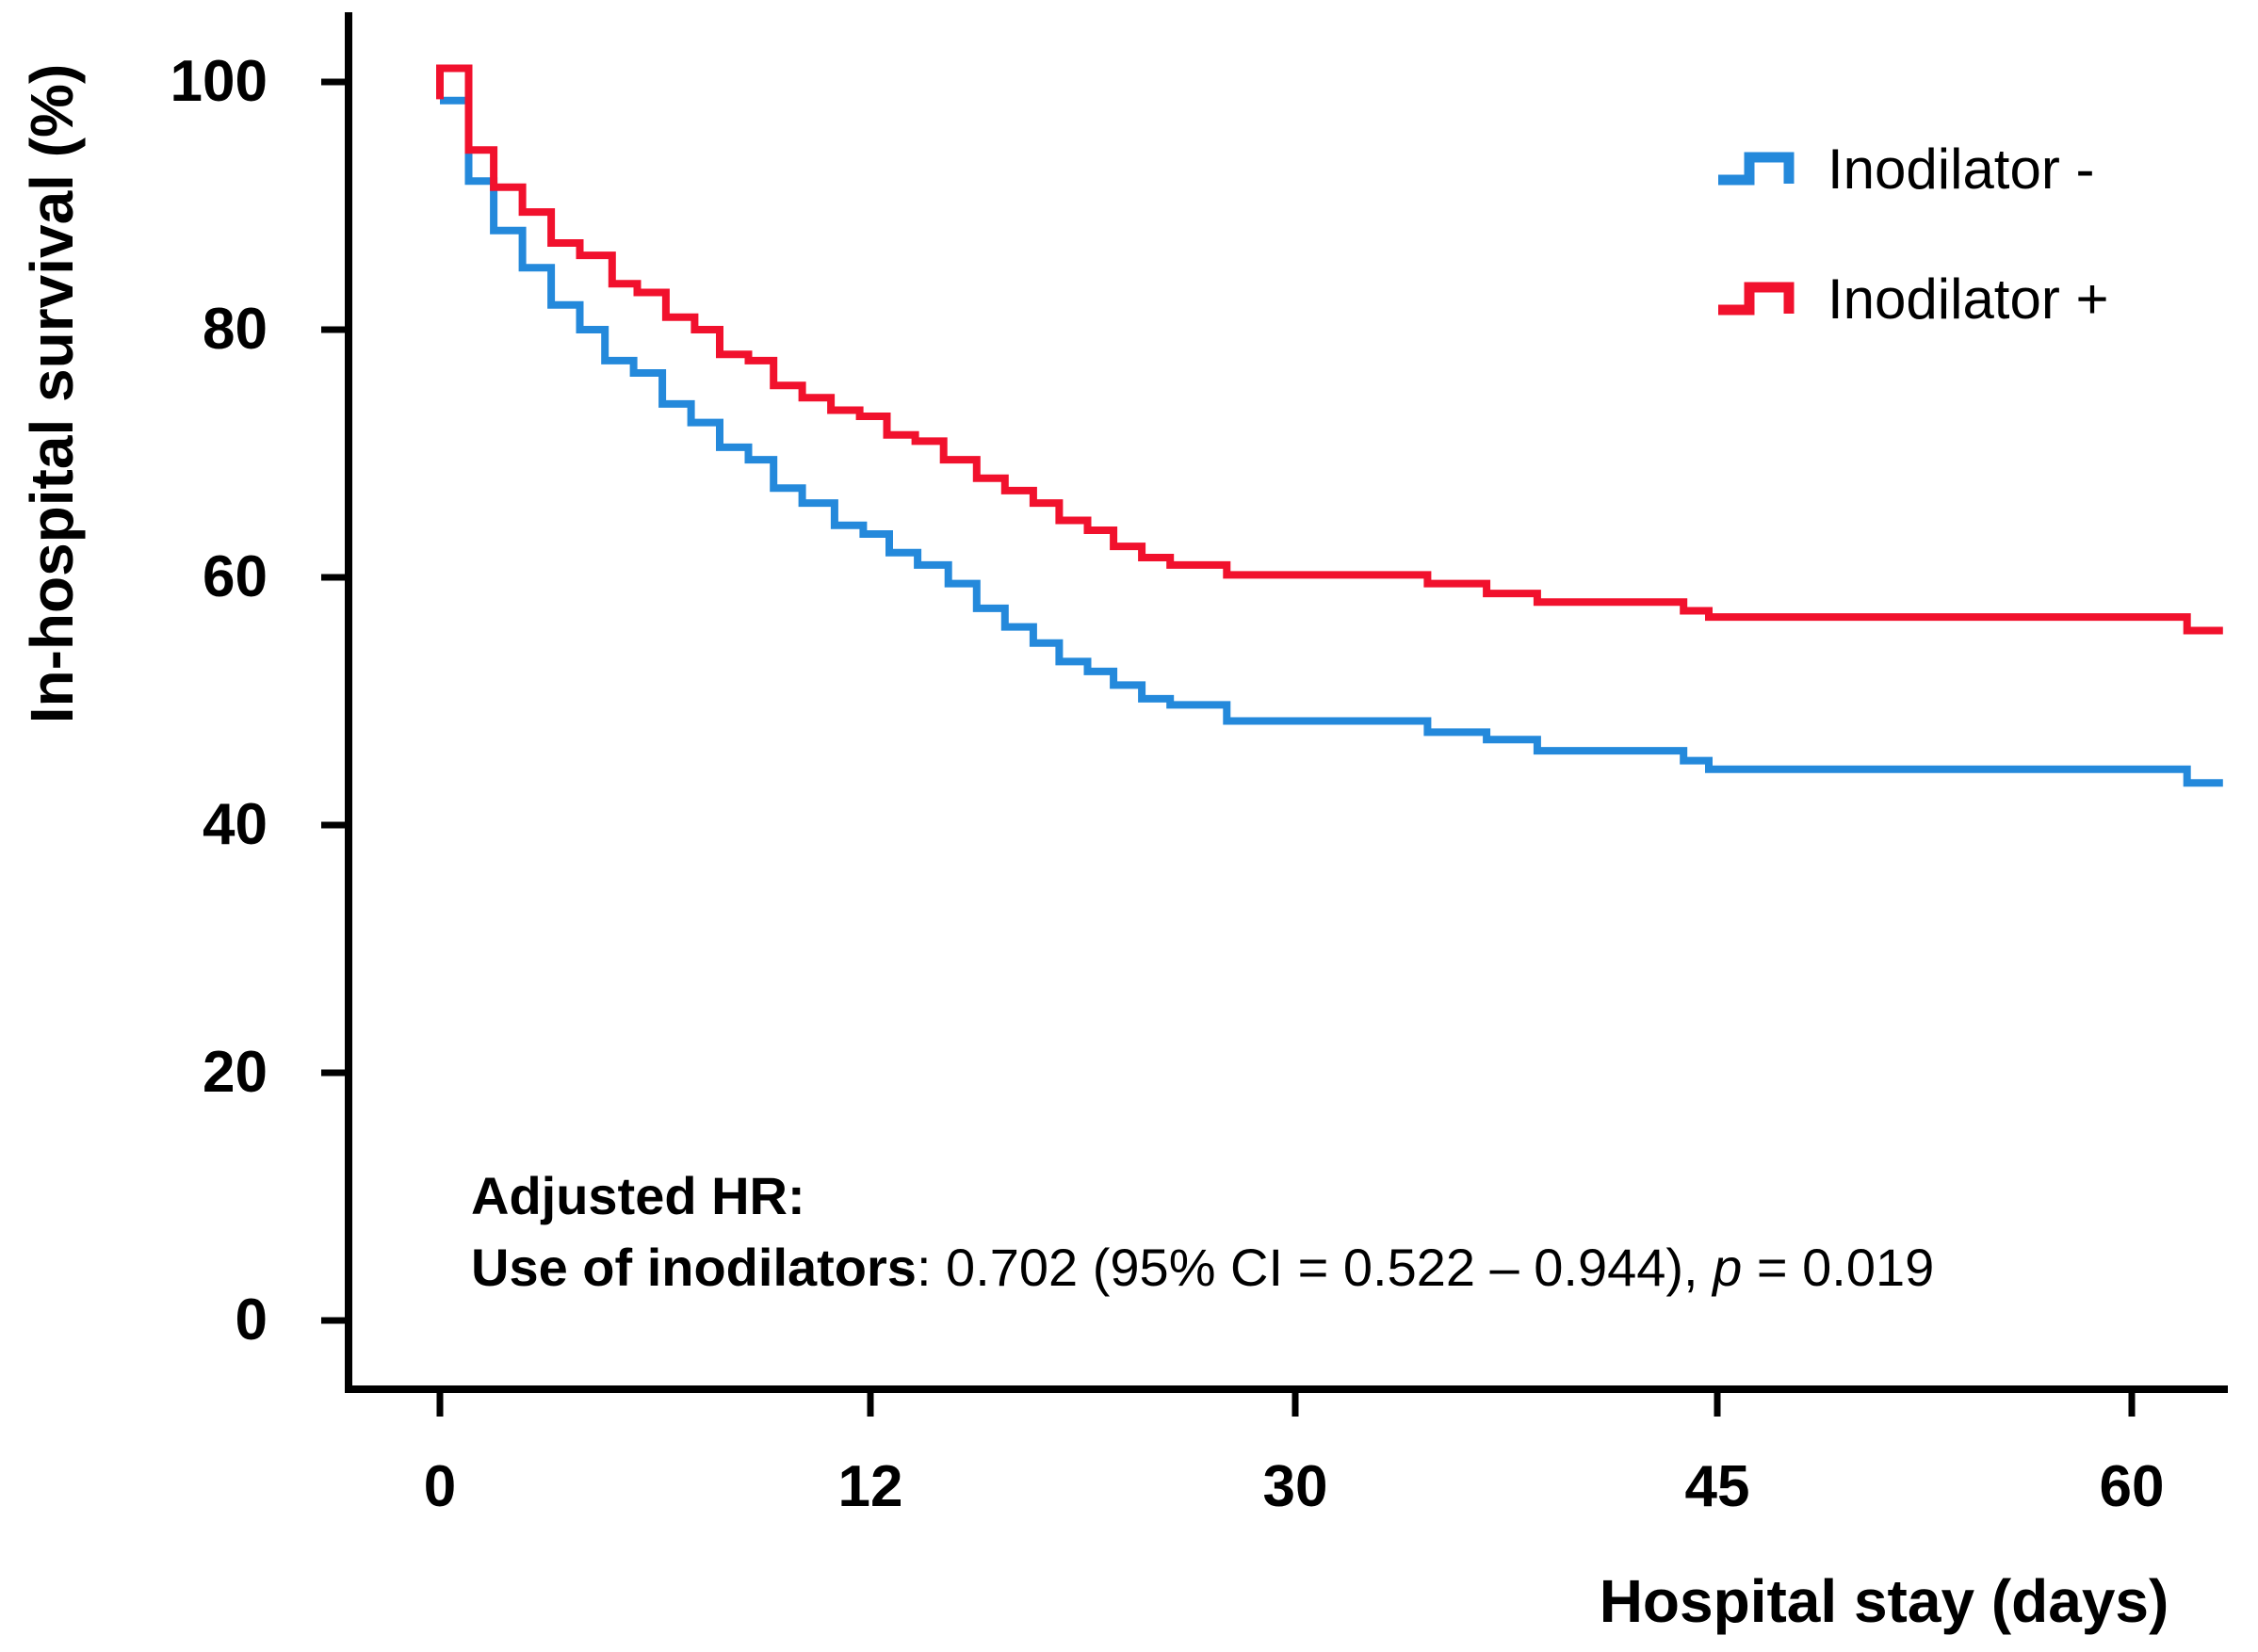  Describe the element at coordinates (235, 825) in the screenshot. I see `y-tick-label-40: 40` at that location.